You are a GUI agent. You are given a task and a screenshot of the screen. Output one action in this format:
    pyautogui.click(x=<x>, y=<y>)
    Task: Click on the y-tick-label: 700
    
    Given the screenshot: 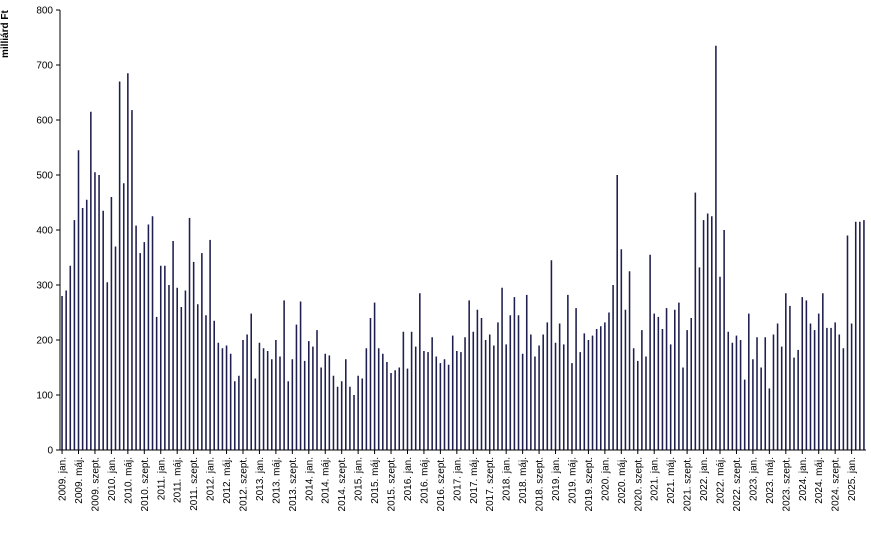 What is the action you would take?
    pyautogui.click(x=44, y=66)
    